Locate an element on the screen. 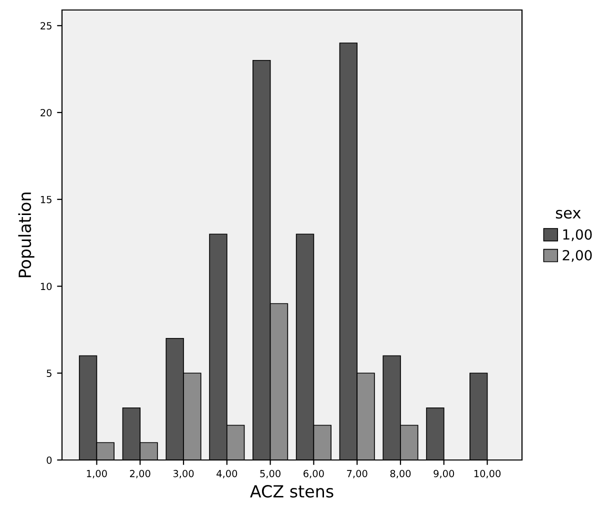 The width and height of the screenshot is (600, 514). x-tick-label: 4,00 is located at coordinates (227, 474).